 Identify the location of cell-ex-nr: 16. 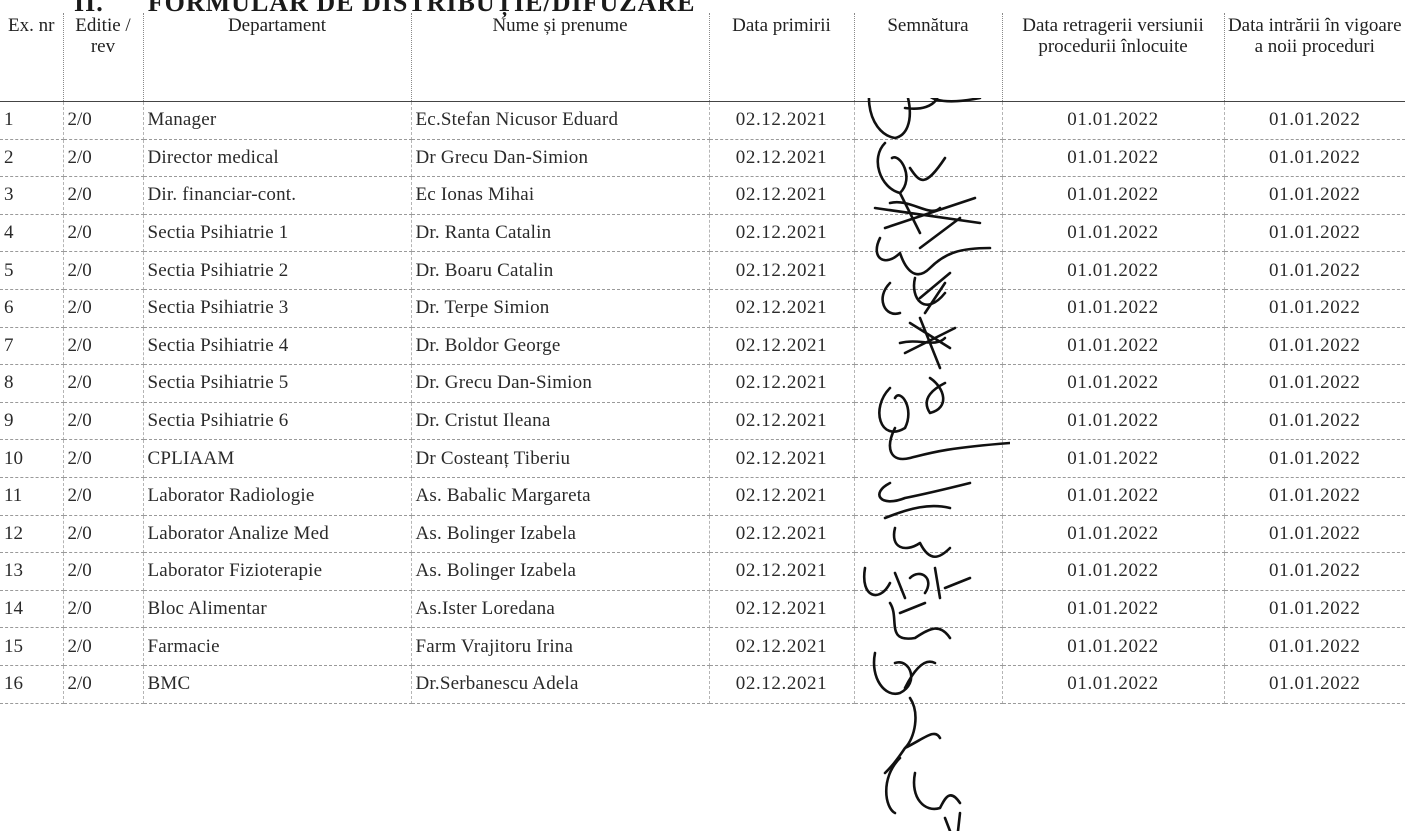
(32, 684).